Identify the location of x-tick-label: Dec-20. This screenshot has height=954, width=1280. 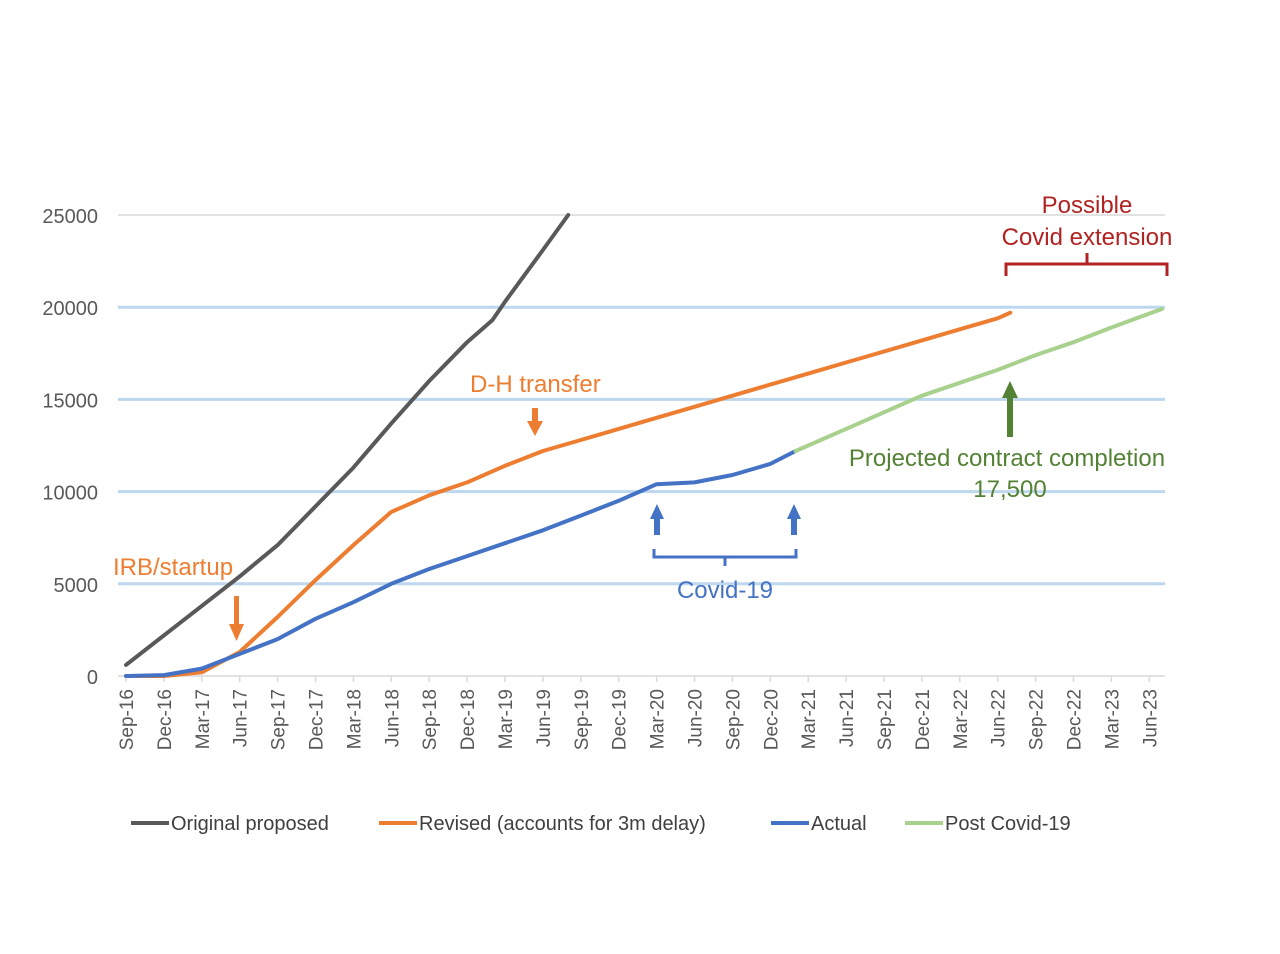
(771, 719).